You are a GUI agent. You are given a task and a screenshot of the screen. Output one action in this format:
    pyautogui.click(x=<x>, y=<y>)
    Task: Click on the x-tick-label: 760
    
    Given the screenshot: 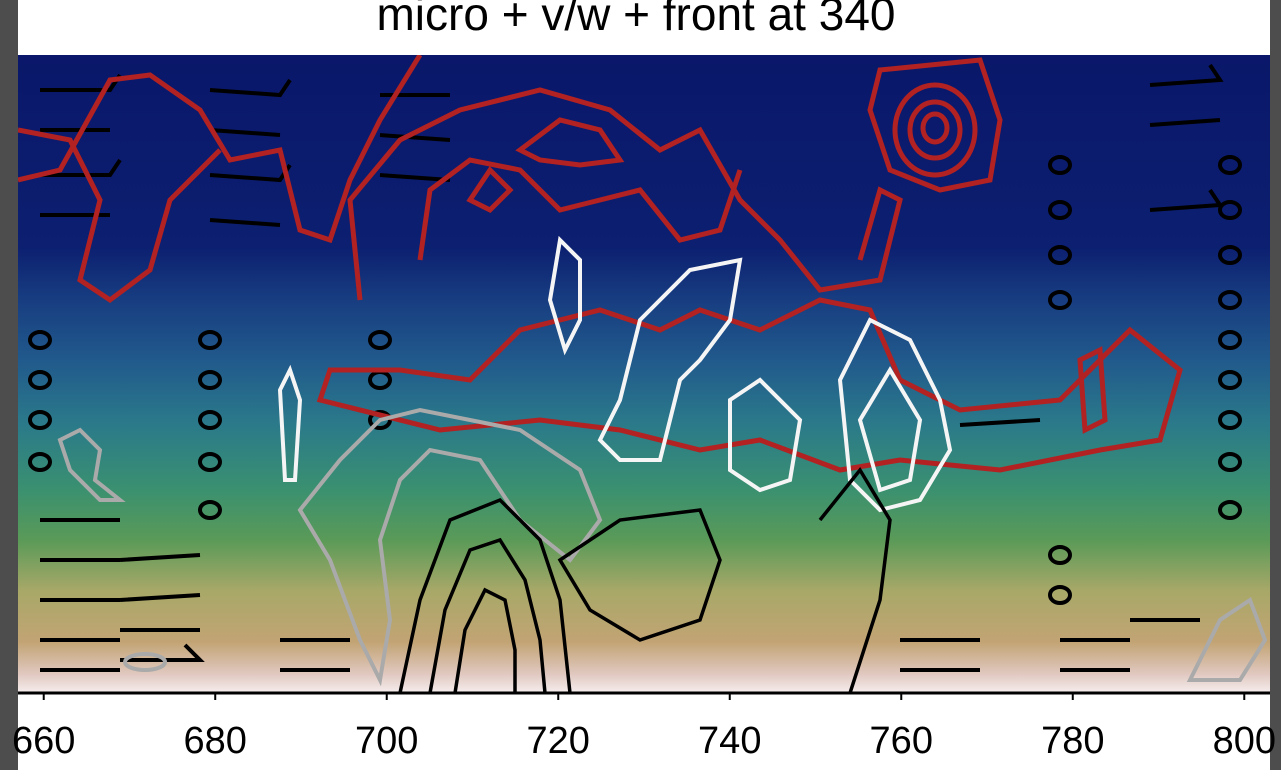 What is the action you would take?
    pyautogui.click(x=901, y=741)
    